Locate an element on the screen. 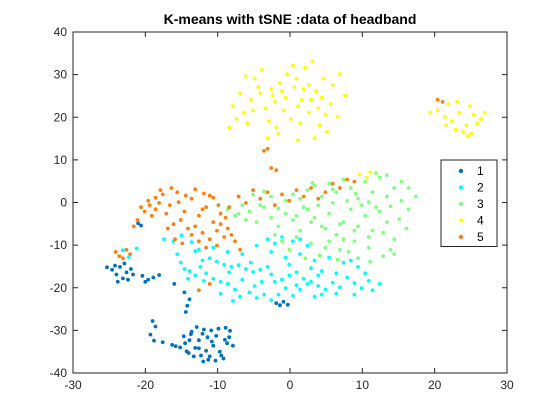 Image resolution: width=560 pixels, height=420 pixels. y-tick-label: -40 is located at coordinates (59, 373).